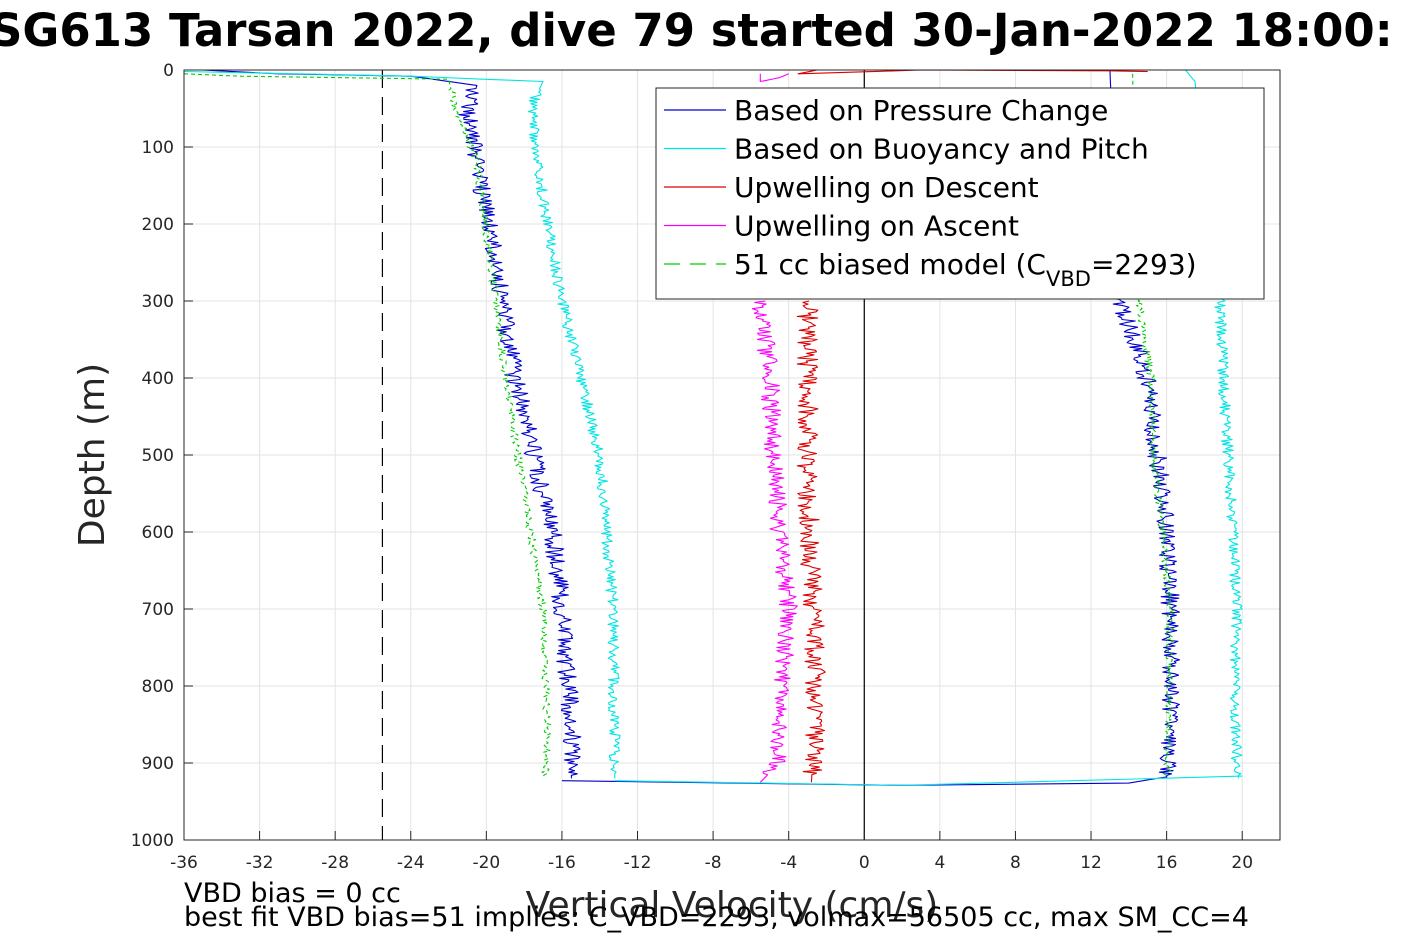  I want to click on y-axis-label: Depth (m), so click(92, 455).